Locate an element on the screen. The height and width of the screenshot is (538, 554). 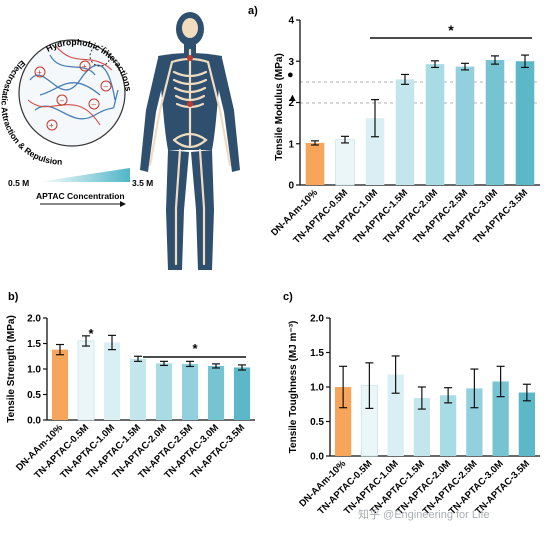
panel-a-ylabel: Tensile Modulus (MPa) is located at coordinates (279, 107).